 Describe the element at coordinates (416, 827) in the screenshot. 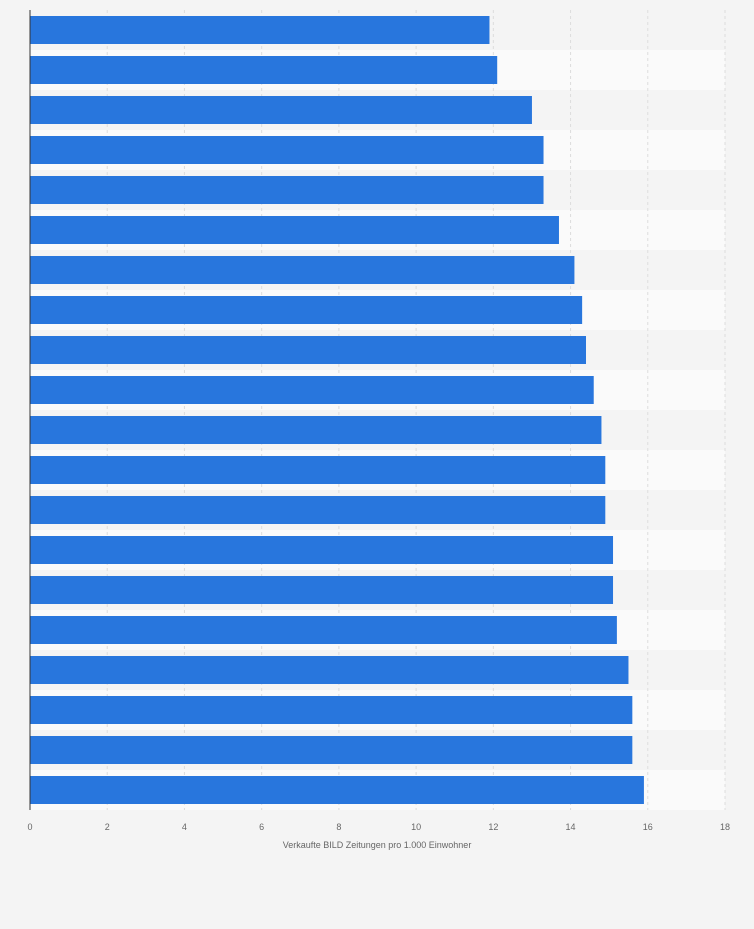

I see `x-tick-label: 10` at that location.